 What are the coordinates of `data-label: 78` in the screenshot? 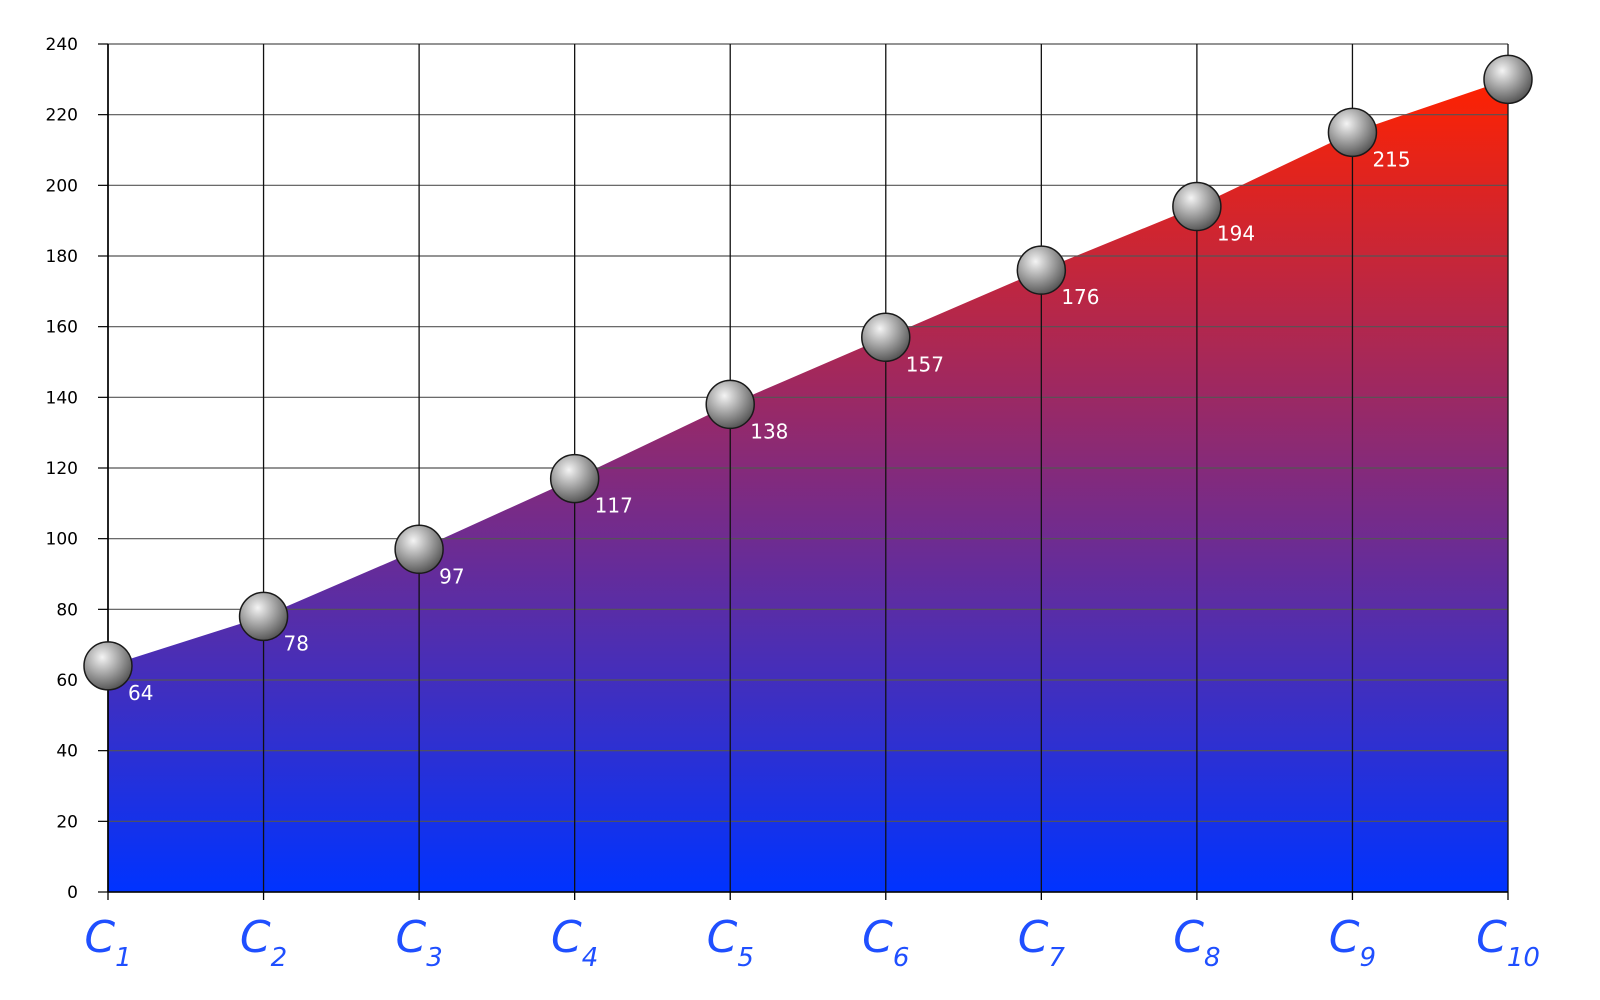 It's located at (296, 643).